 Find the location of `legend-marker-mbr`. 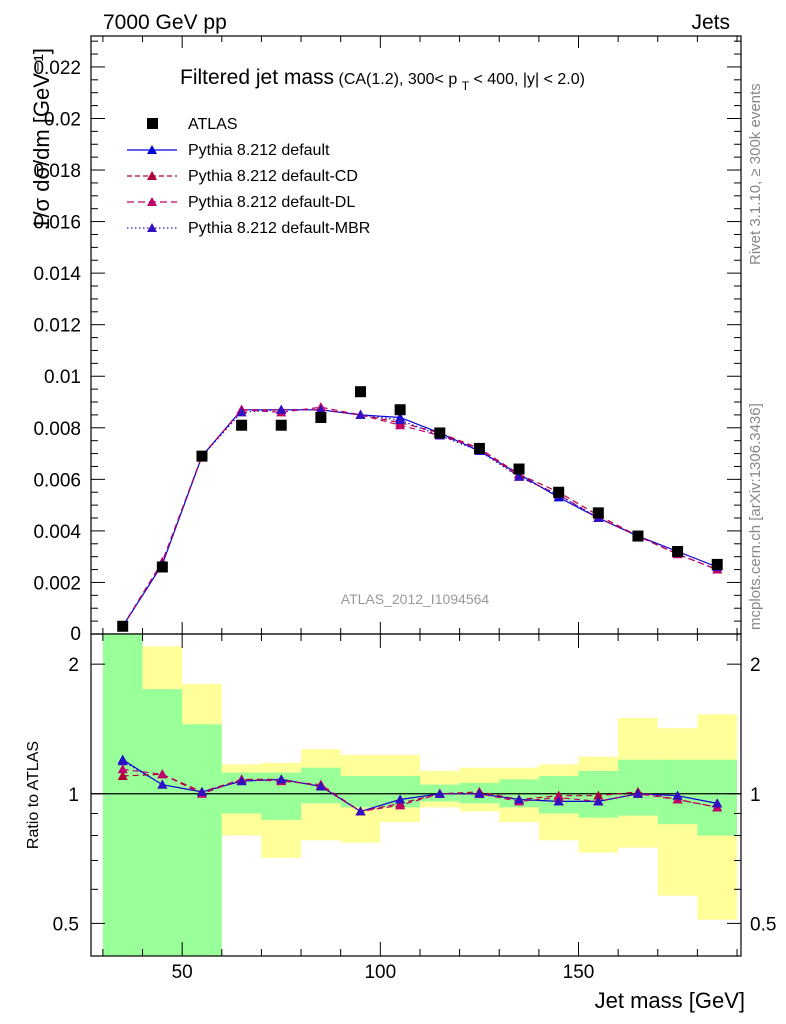

legend-marker-mbr is located at coordinates (152, 227).